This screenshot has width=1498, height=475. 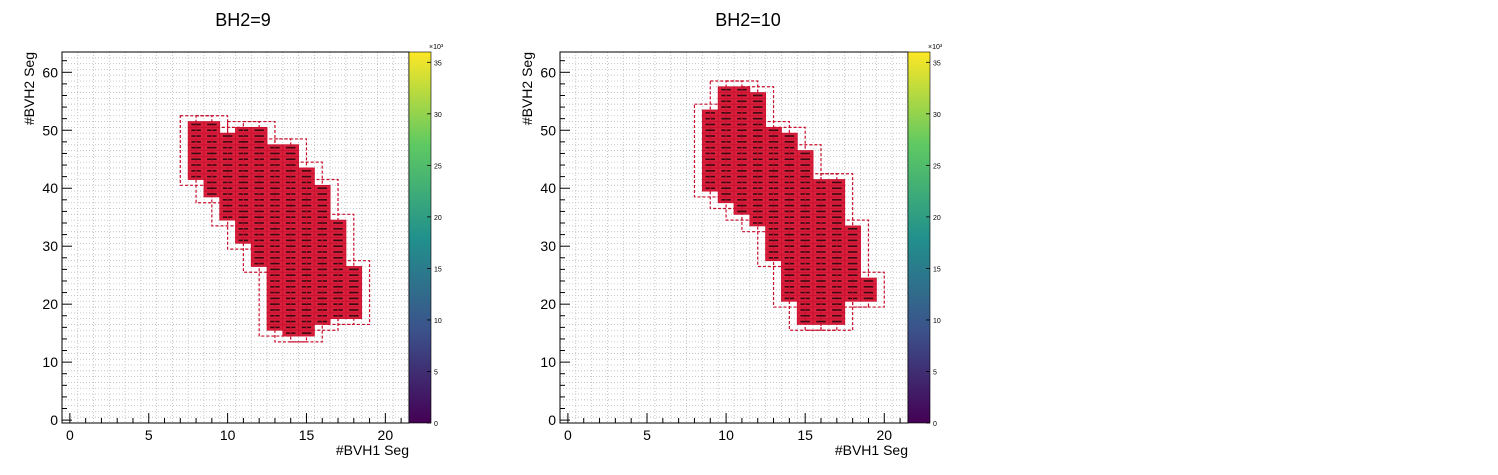 What do you see at coordinates (243, 20) in the screenshot?
I see `chart-title: BH2=9` at bounding box center [243, 20].